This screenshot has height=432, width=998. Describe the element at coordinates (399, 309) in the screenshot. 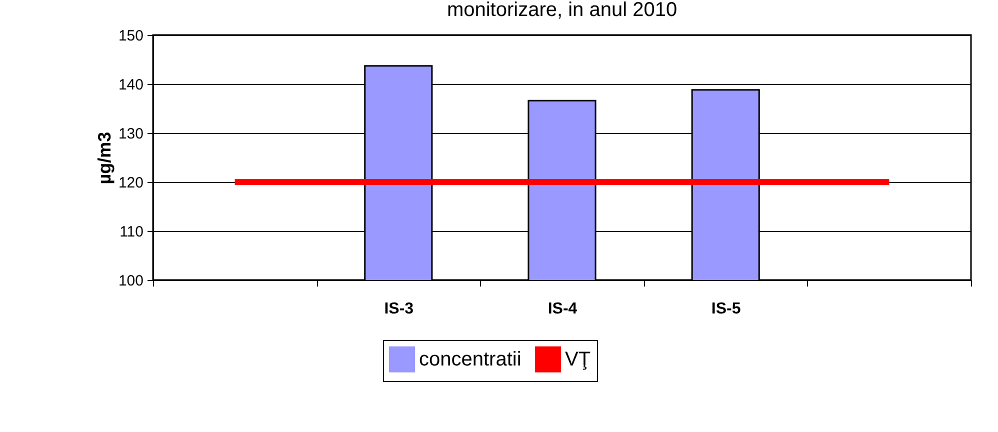

I see `x-tick-label: IS-3` at that location.